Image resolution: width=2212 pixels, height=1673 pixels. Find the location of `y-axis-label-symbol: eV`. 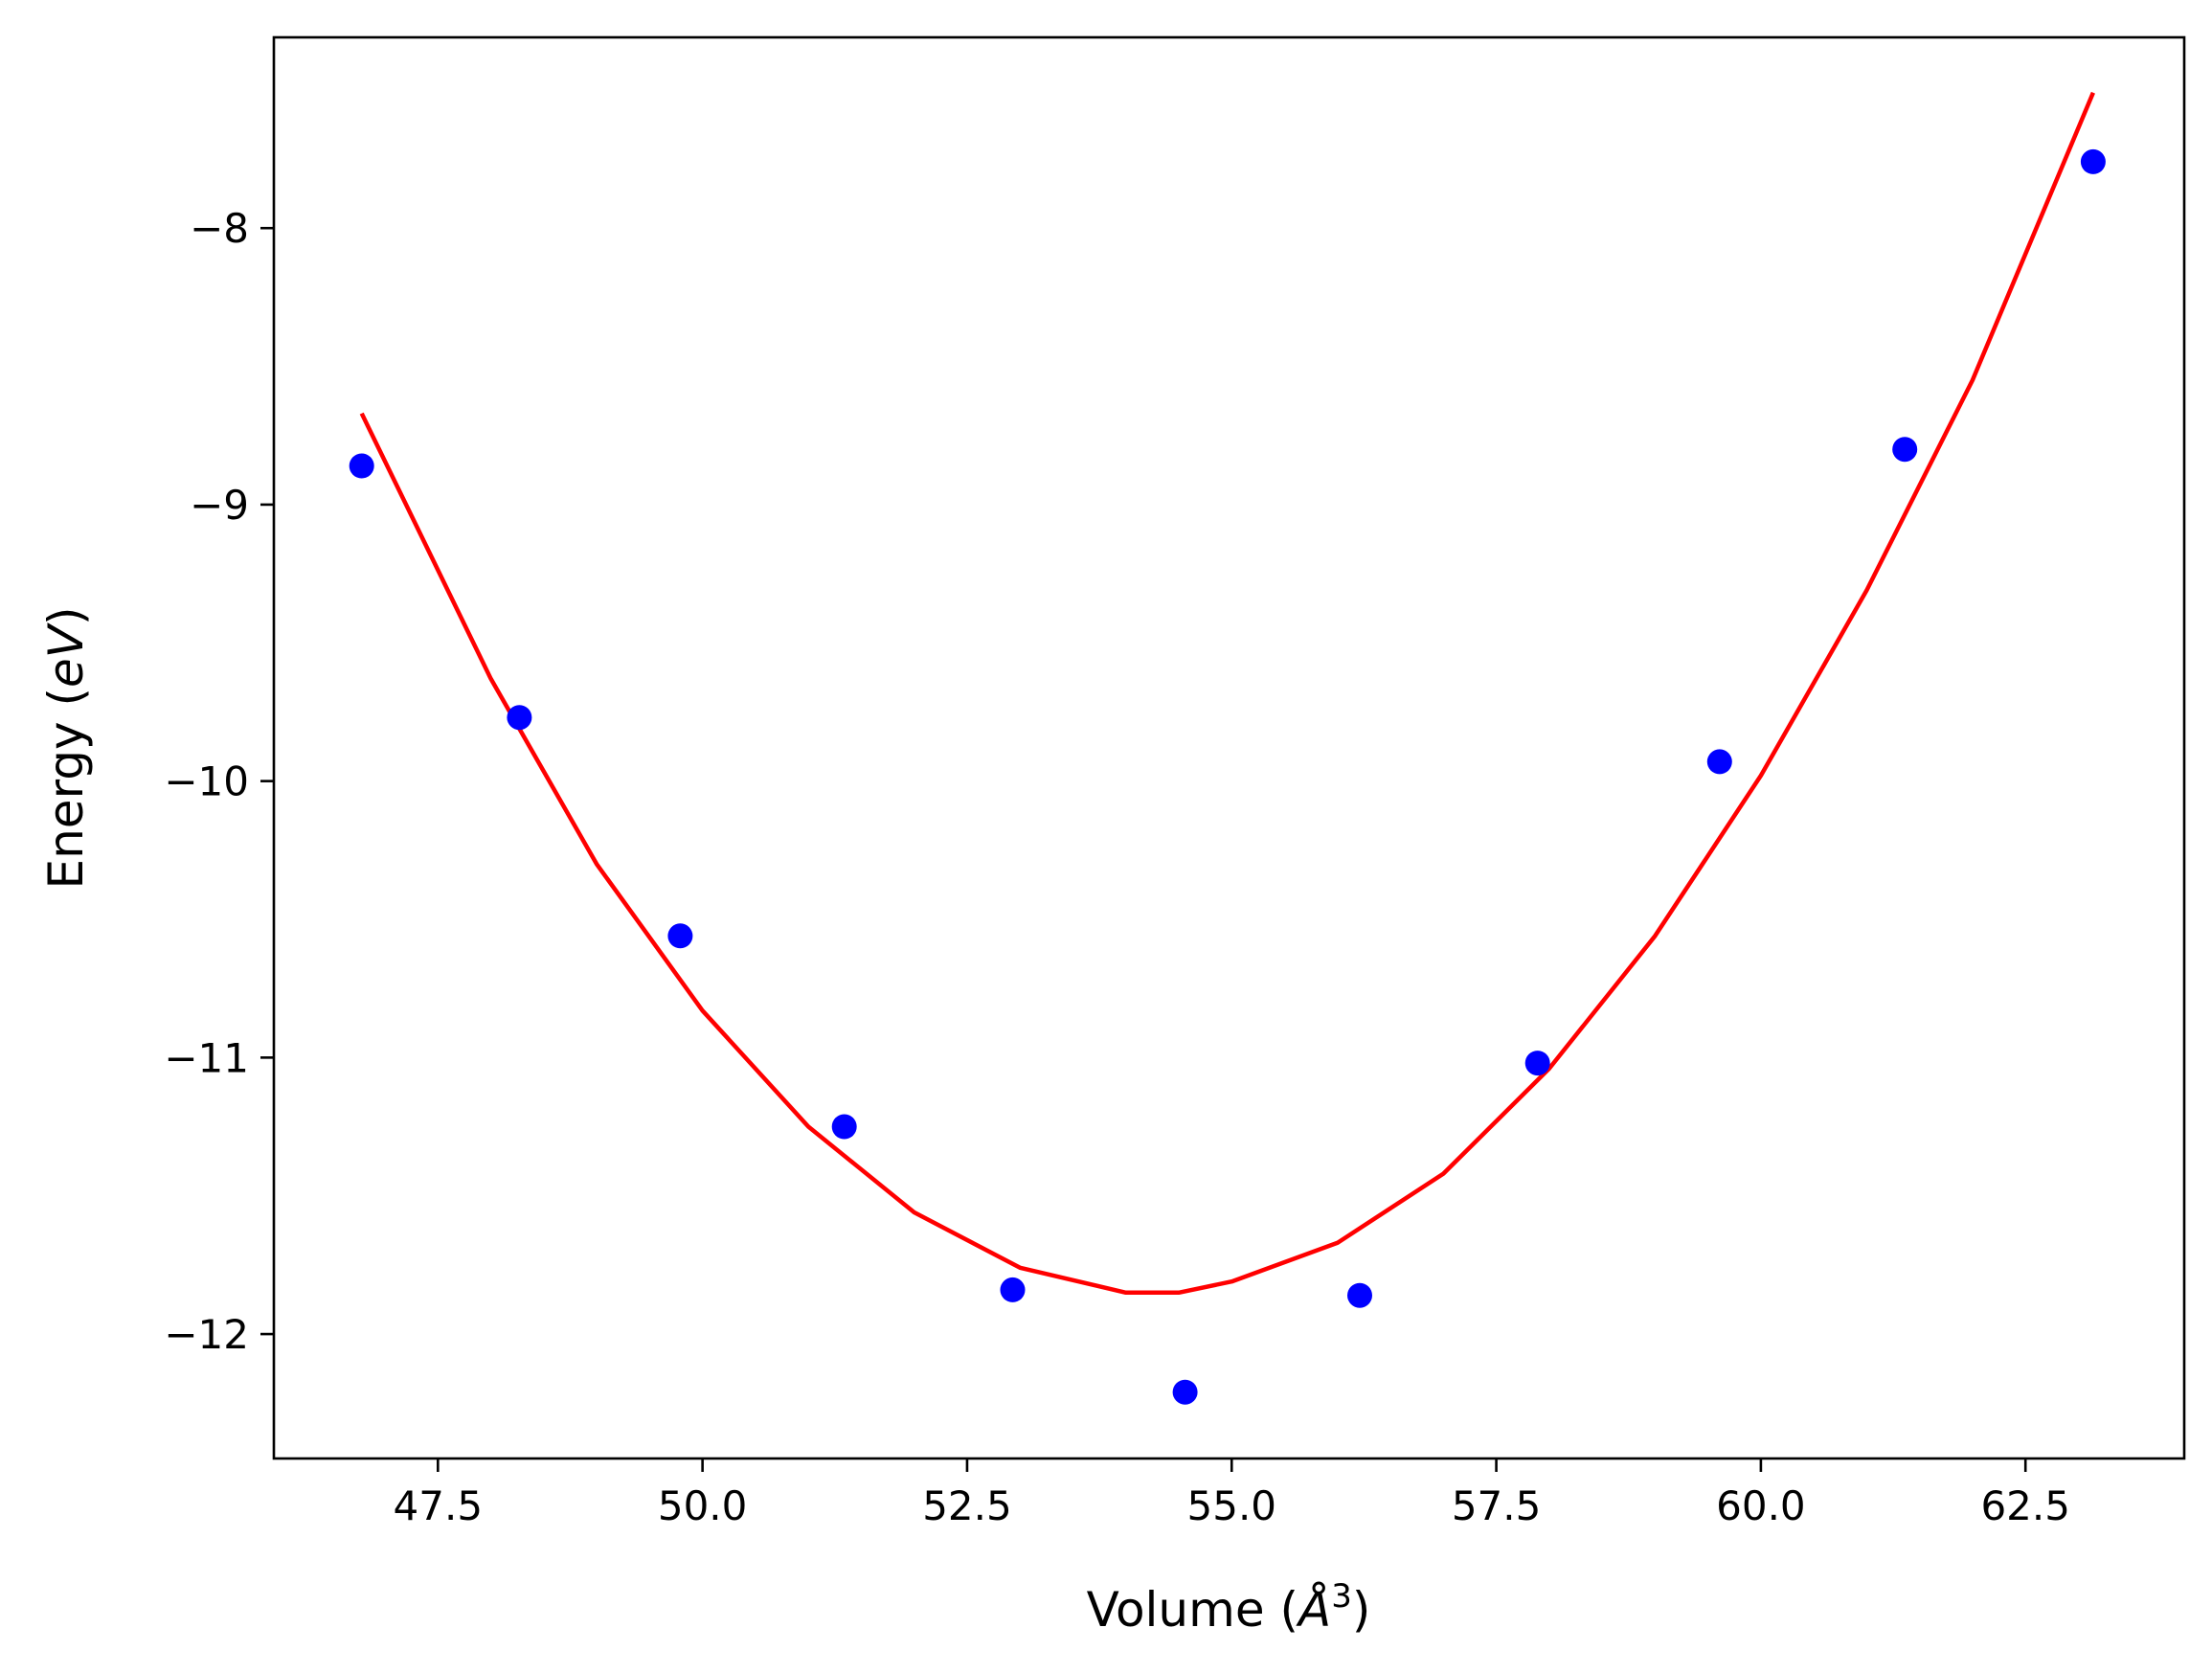

y-axis-label-symbol: eV is located at coordinates (66, 655).